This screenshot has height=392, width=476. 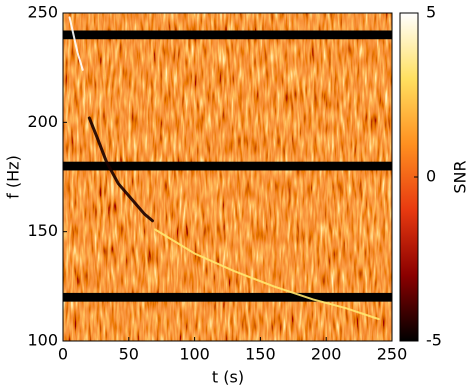 What do you see at coordinates (42, 12) in the screenshot?
I see `y-tick-label: 250` at bounding box center [42, 12].